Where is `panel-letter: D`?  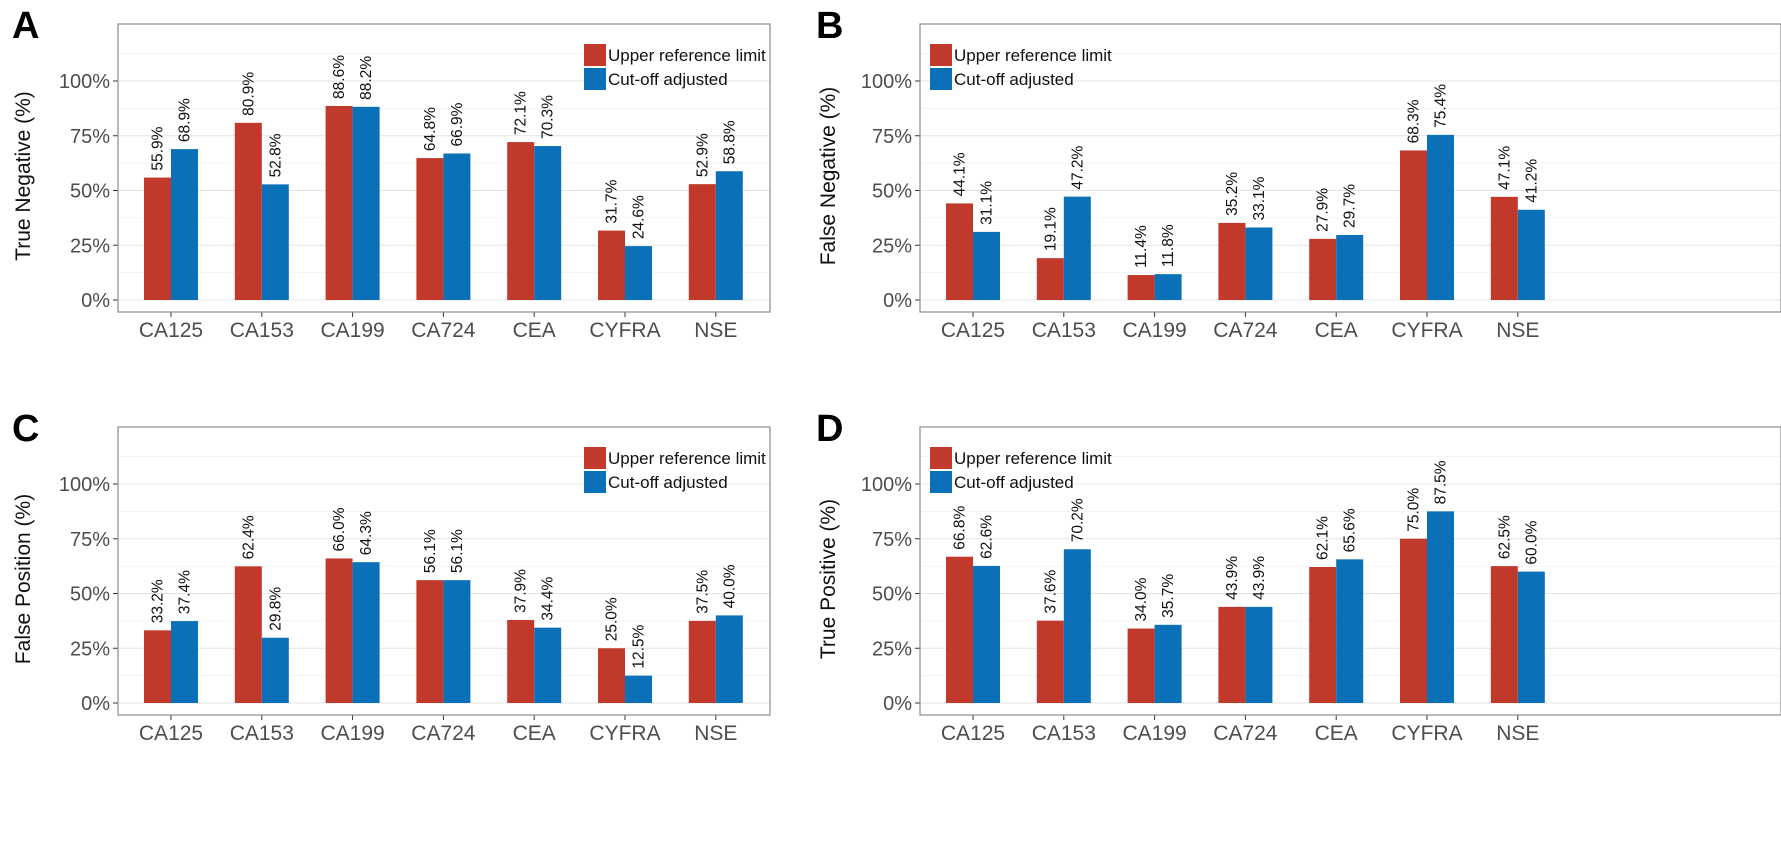
panel-letter: D is located at coordinates (829, 429).